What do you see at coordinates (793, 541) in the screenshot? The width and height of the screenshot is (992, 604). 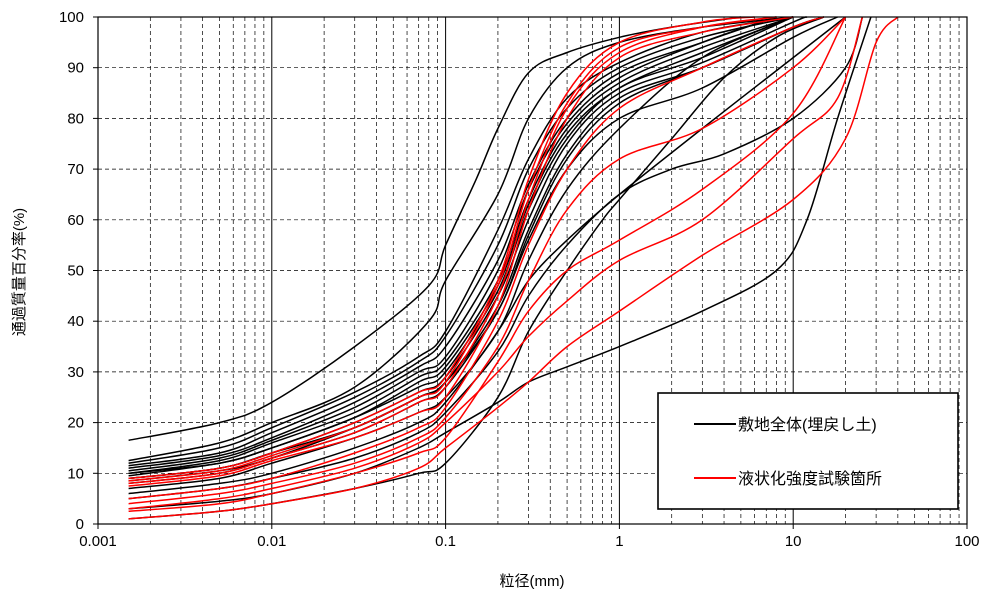 I see `x-tick-label: 10` at bounding box center [793, 541].